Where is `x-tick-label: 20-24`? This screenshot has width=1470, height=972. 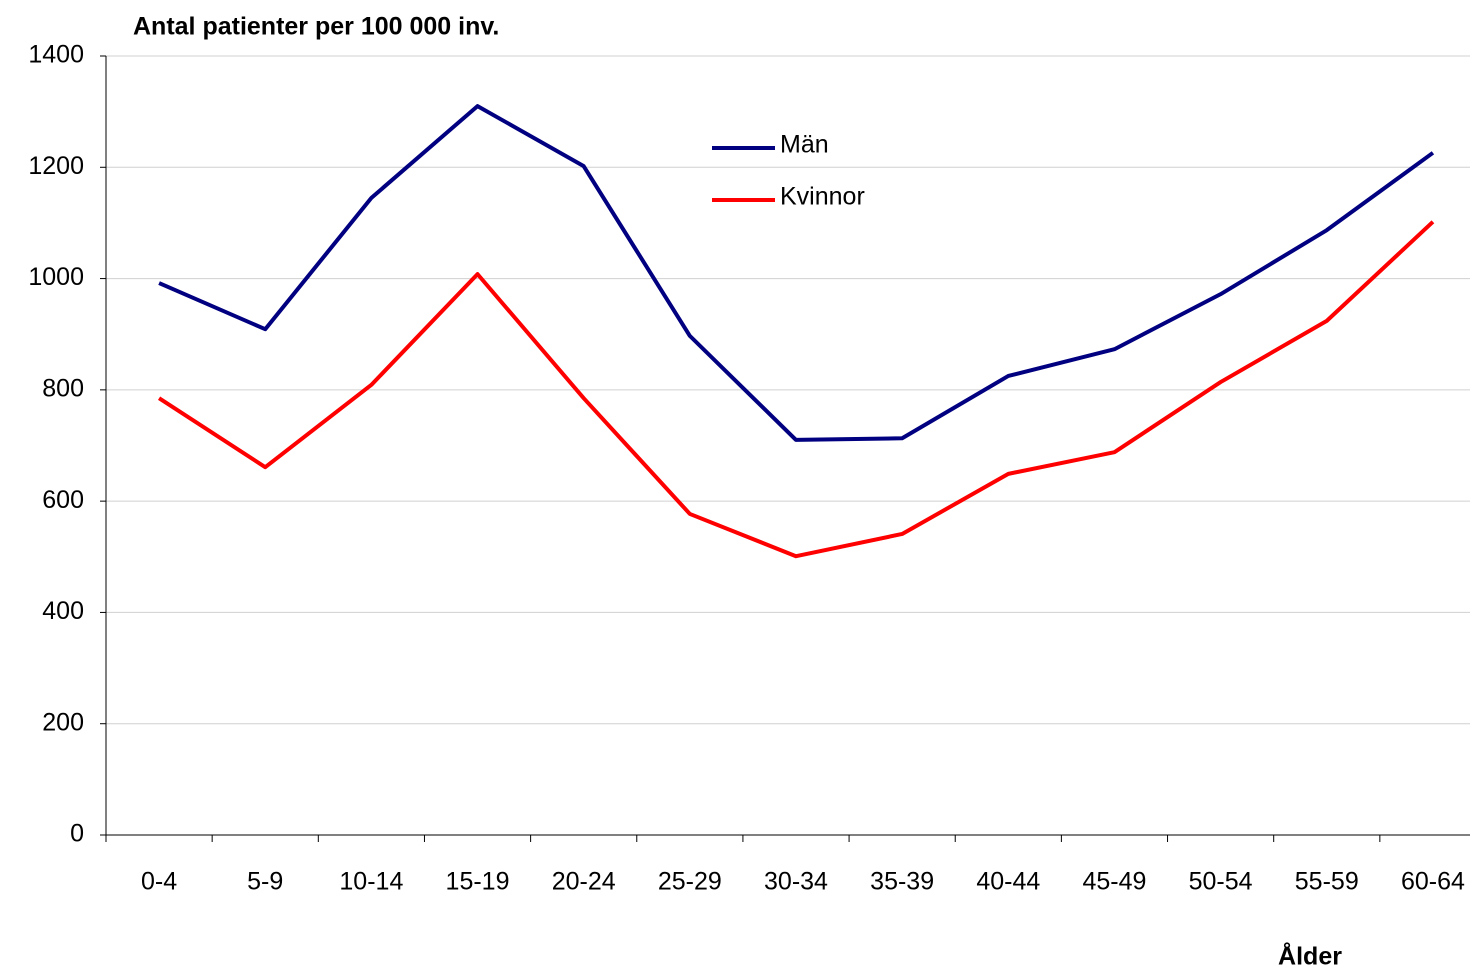
x-tick-label: 20-24 is located at coordinates (584, 882).